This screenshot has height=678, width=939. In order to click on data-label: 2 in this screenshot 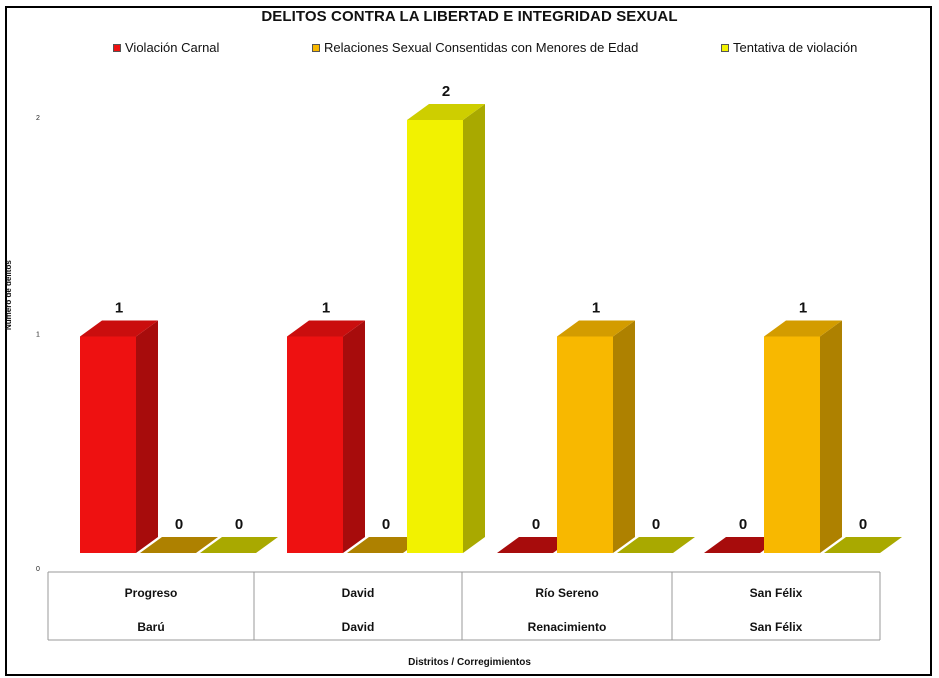, I will do `click(446, 91)`.